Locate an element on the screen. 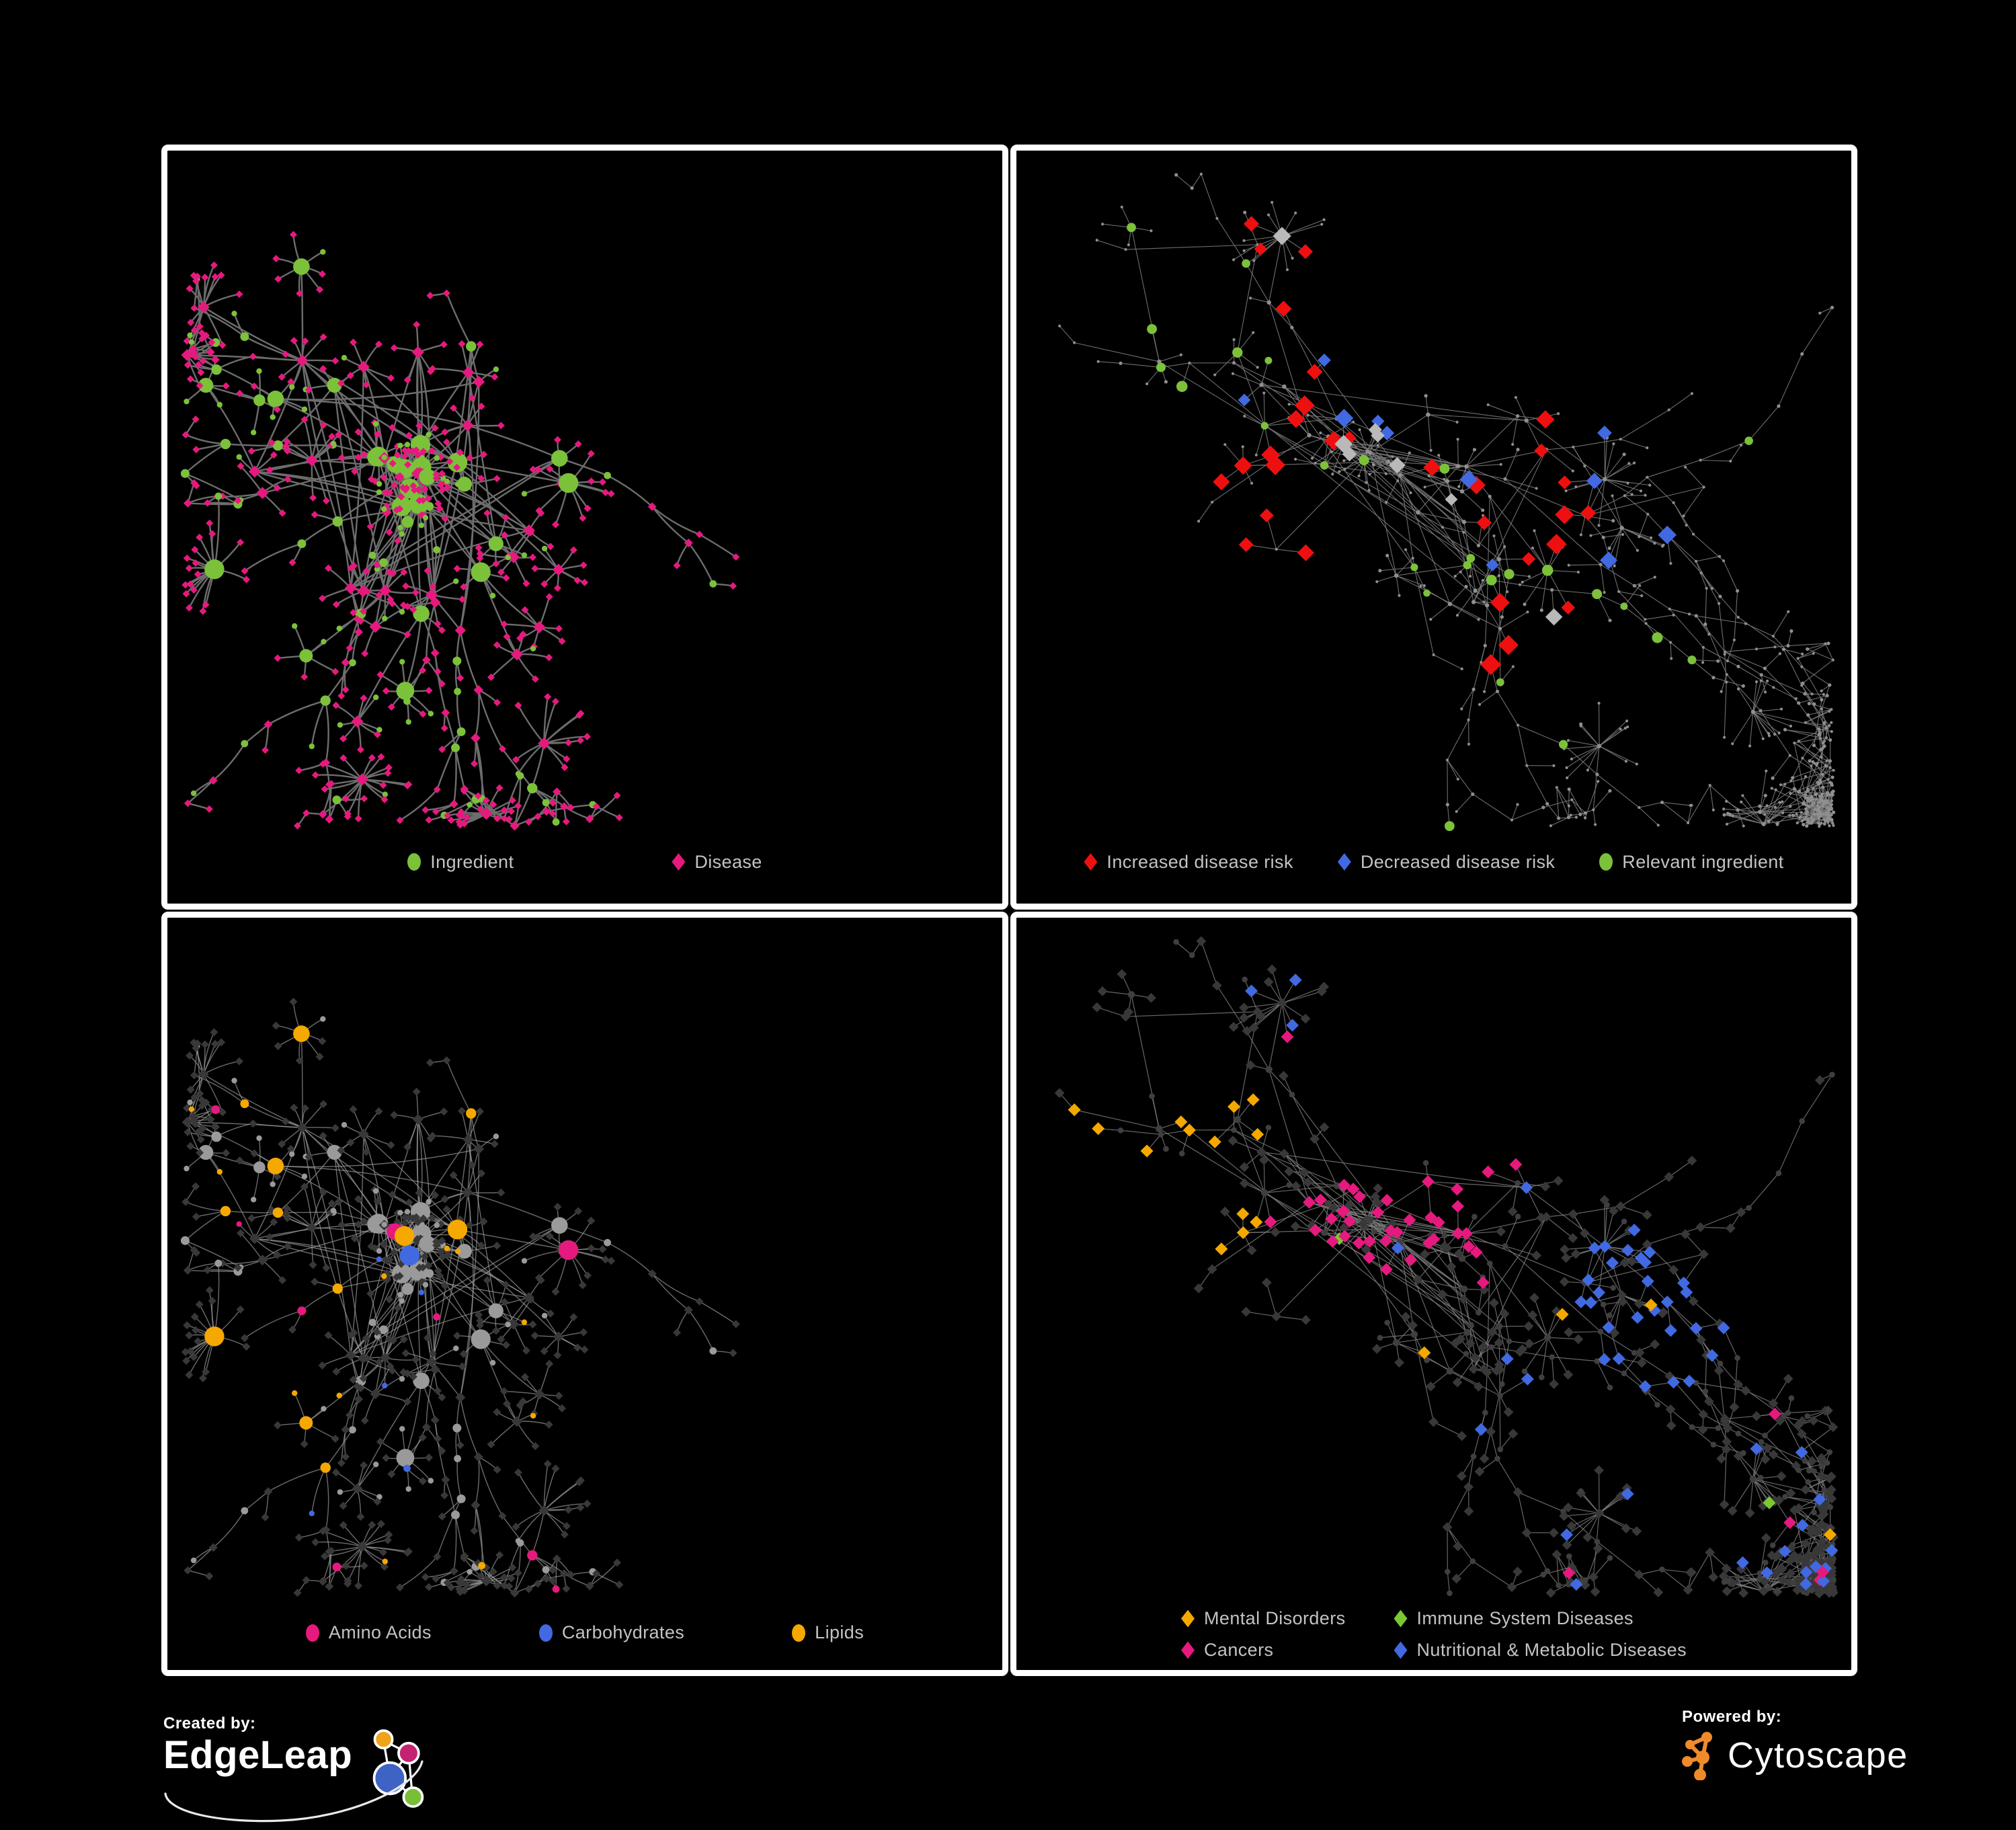 This screenshot has height=1830, width=2016. ingredient-disease-network is located at coordinates (460, 531).